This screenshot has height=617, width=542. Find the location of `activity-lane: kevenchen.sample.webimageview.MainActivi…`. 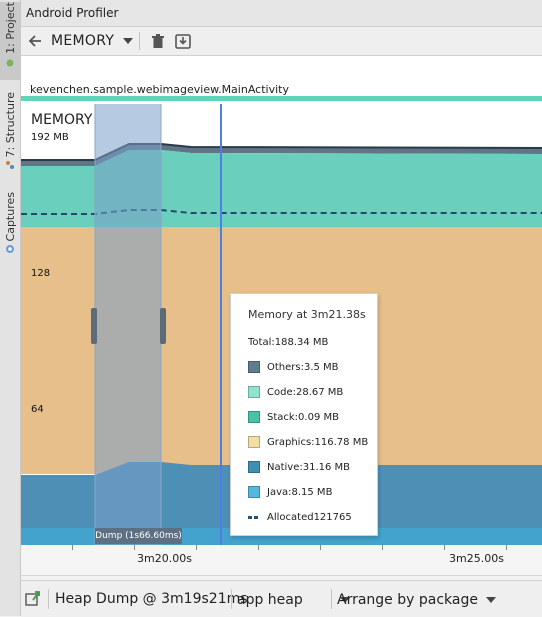

activity-lane: kevenchen.sample.webimageview.MainActivi… is located at coordinates (281, 80).